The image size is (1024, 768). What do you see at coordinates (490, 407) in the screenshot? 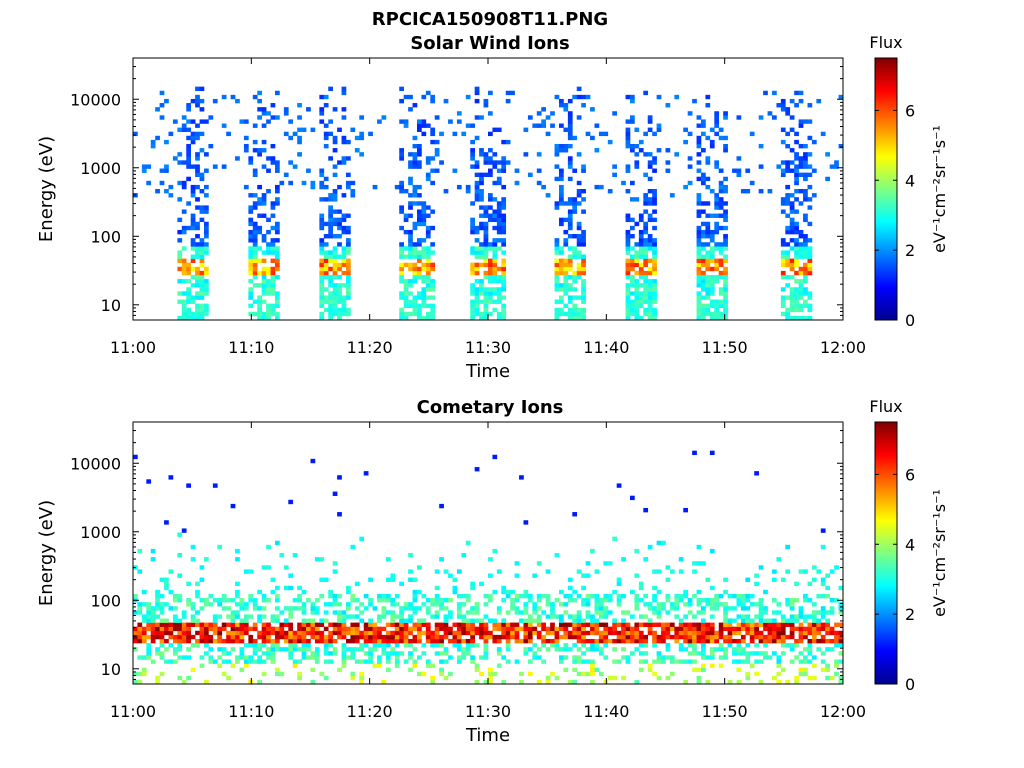
I see `panel-title: Cometary Ions` at bounding box center [490, 407].